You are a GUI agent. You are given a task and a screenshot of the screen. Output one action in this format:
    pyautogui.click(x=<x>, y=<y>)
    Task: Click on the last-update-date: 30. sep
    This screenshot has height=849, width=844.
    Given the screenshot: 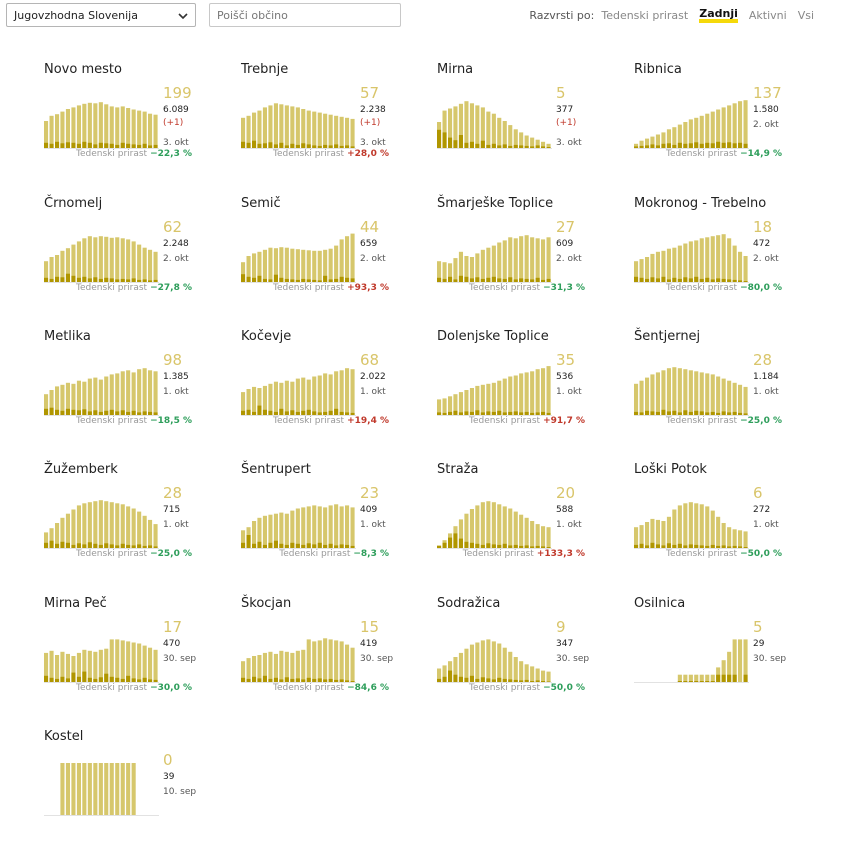 What is the action you would take?
    pyautogui.click(x=377, y=659)
    